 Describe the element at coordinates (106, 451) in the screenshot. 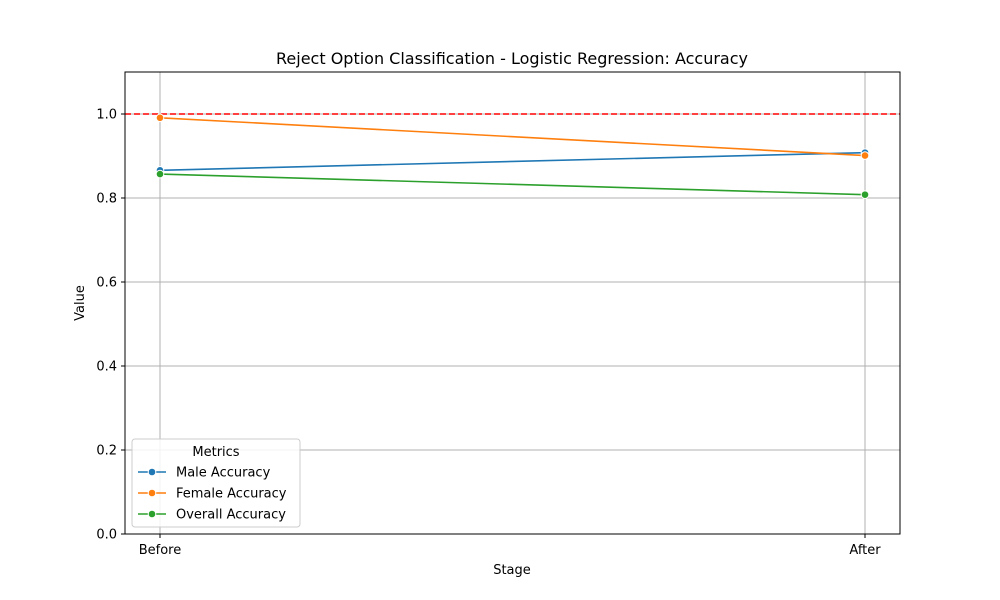

I see `y-tick-label: 0.2` at that location.